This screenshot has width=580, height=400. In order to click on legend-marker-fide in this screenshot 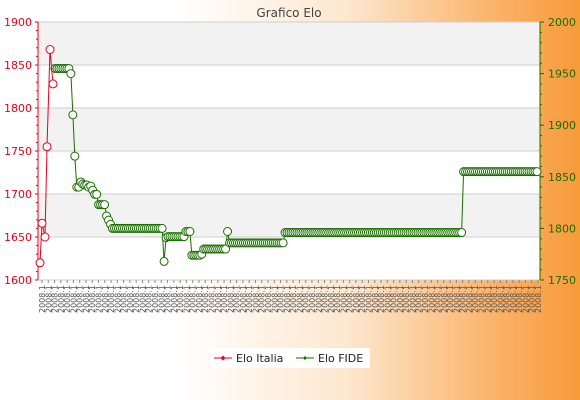, I will do `click(305, 358)`.